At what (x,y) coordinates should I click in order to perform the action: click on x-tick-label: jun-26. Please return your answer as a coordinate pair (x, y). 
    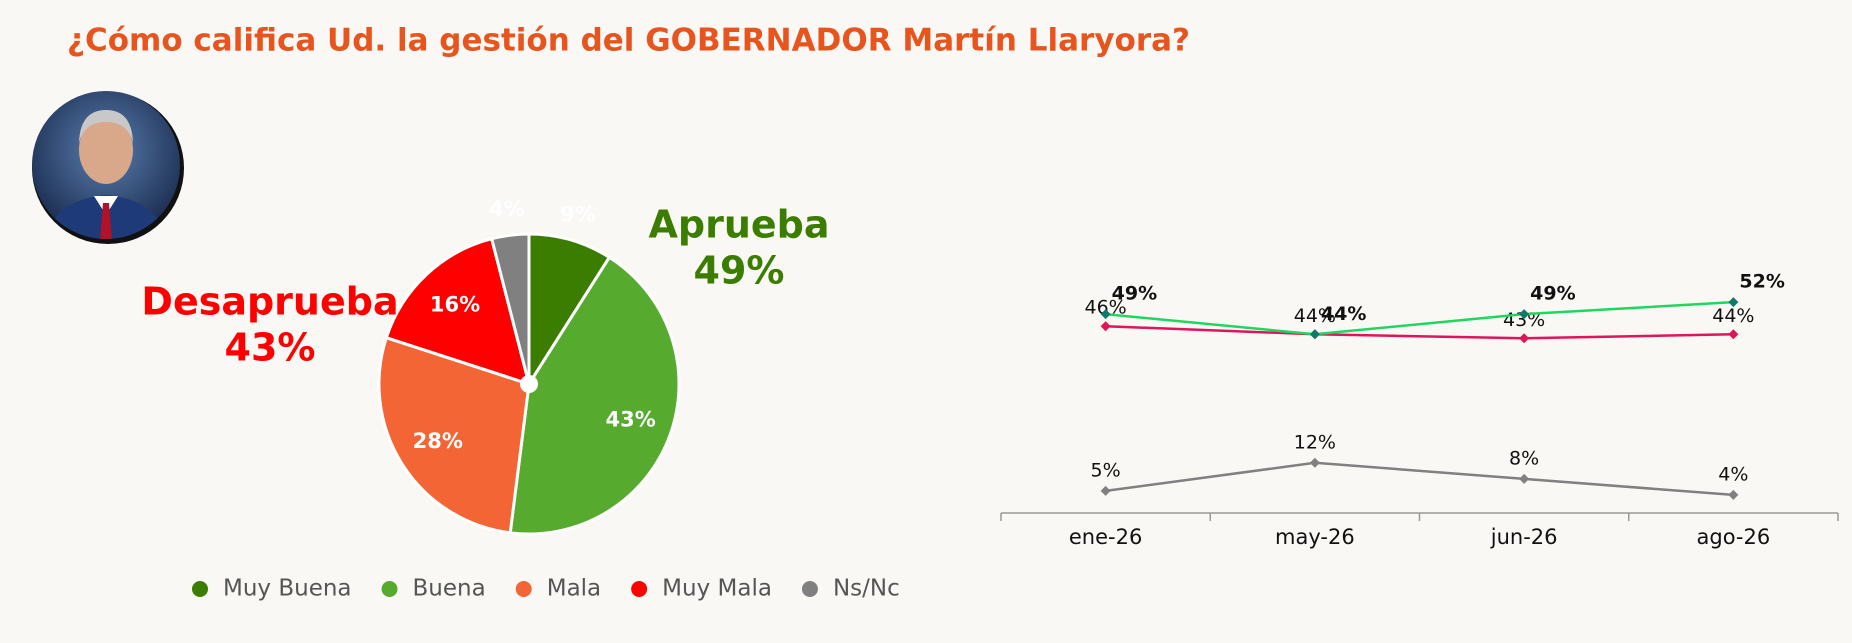
    Looking at the image, I should click on (1524, 537).